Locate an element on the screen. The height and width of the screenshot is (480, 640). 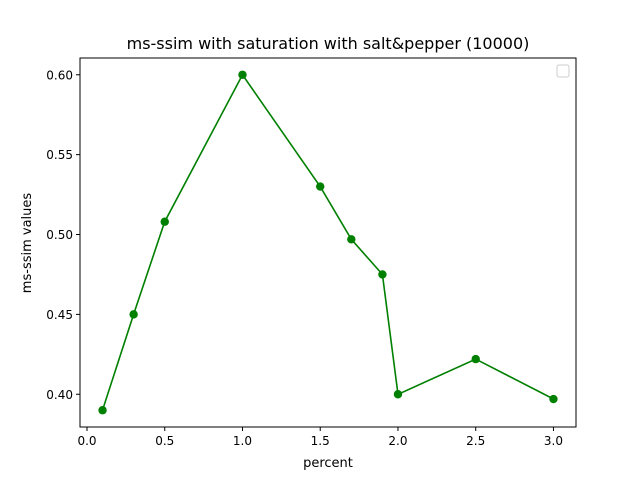
x-tick-label: 0.0 is located at coordinates (86, 441).